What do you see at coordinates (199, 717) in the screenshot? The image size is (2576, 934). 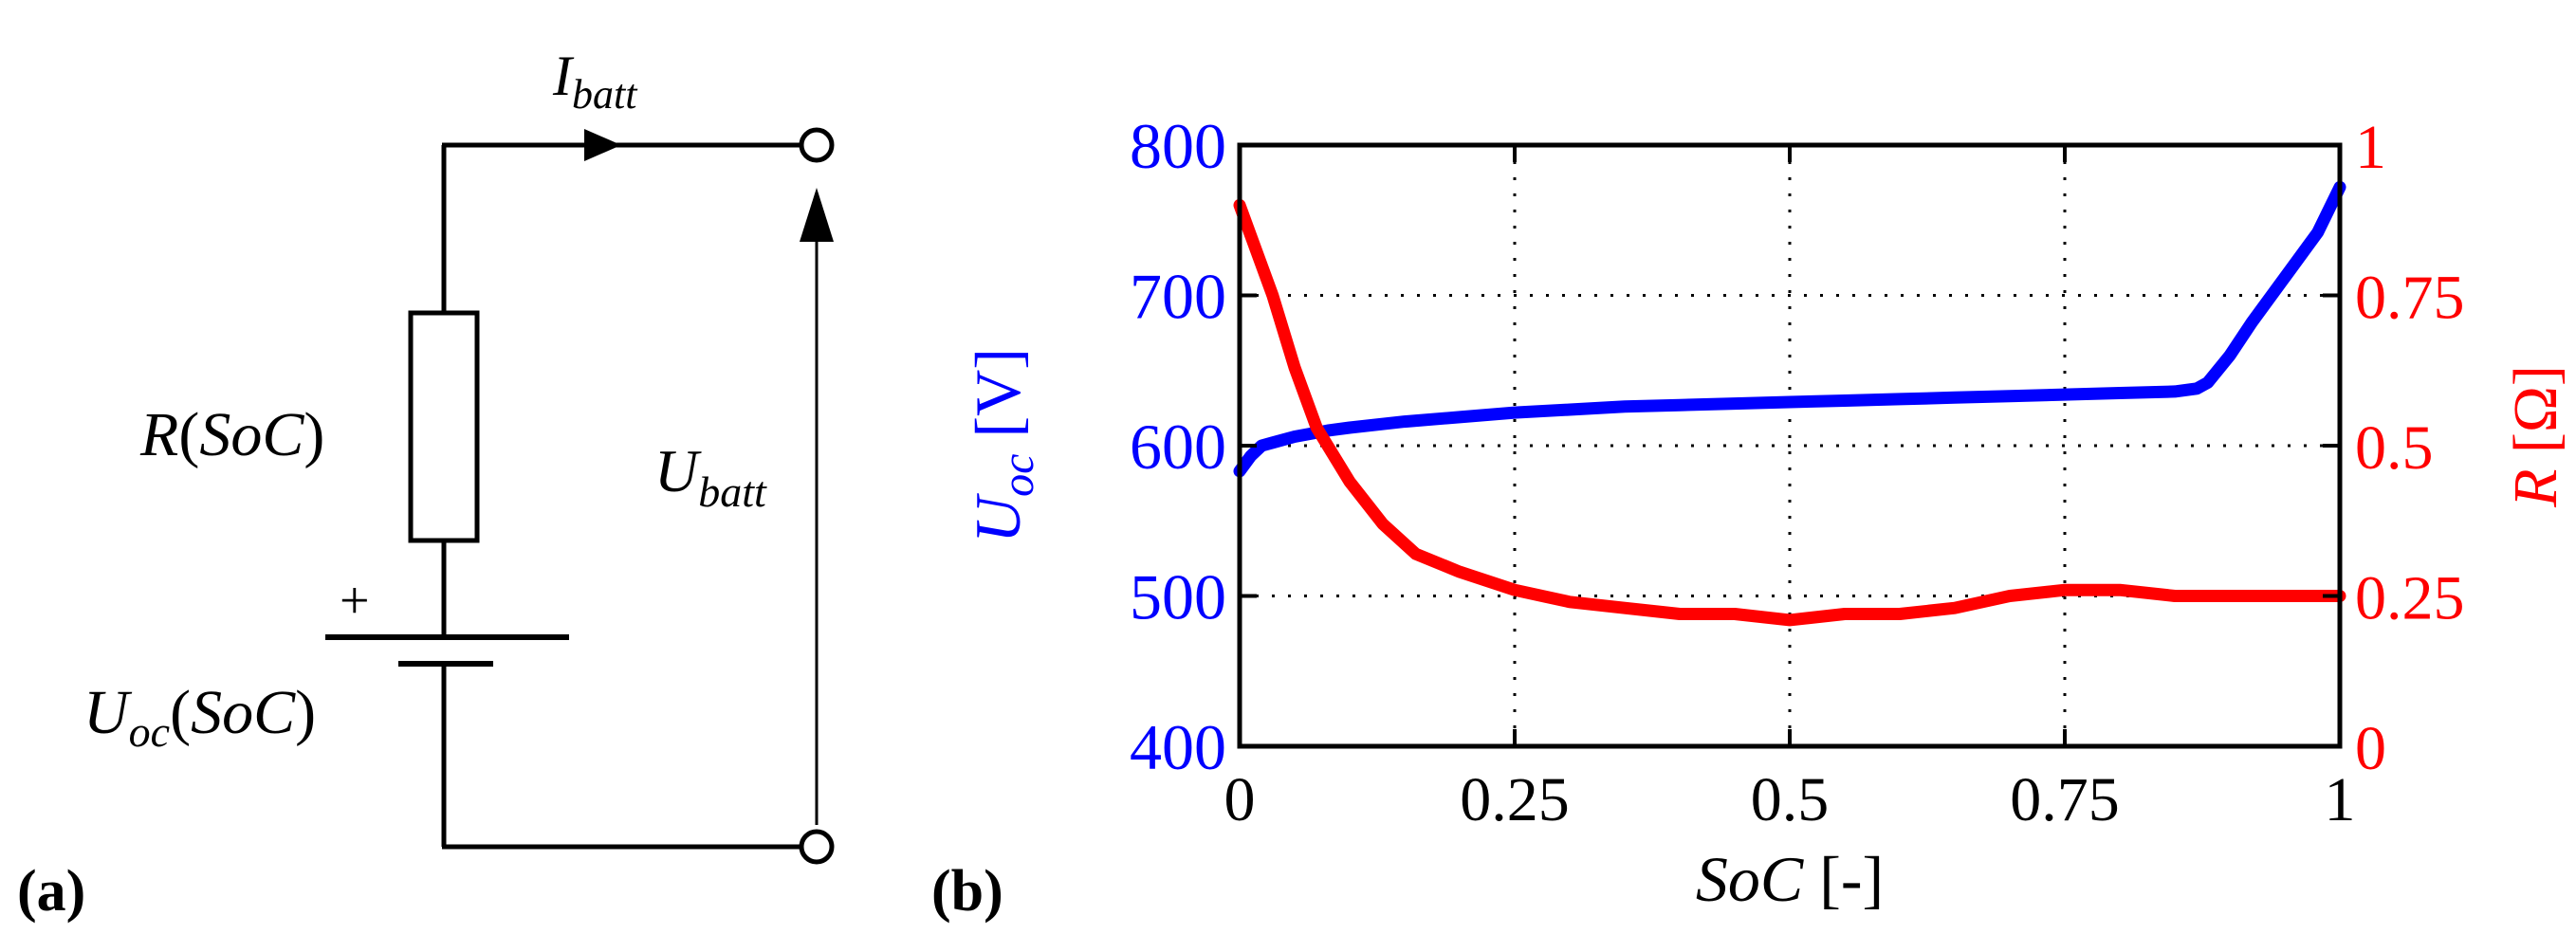 I see `source-label: Uoc(SoC)` at bounding box center [199, 717].